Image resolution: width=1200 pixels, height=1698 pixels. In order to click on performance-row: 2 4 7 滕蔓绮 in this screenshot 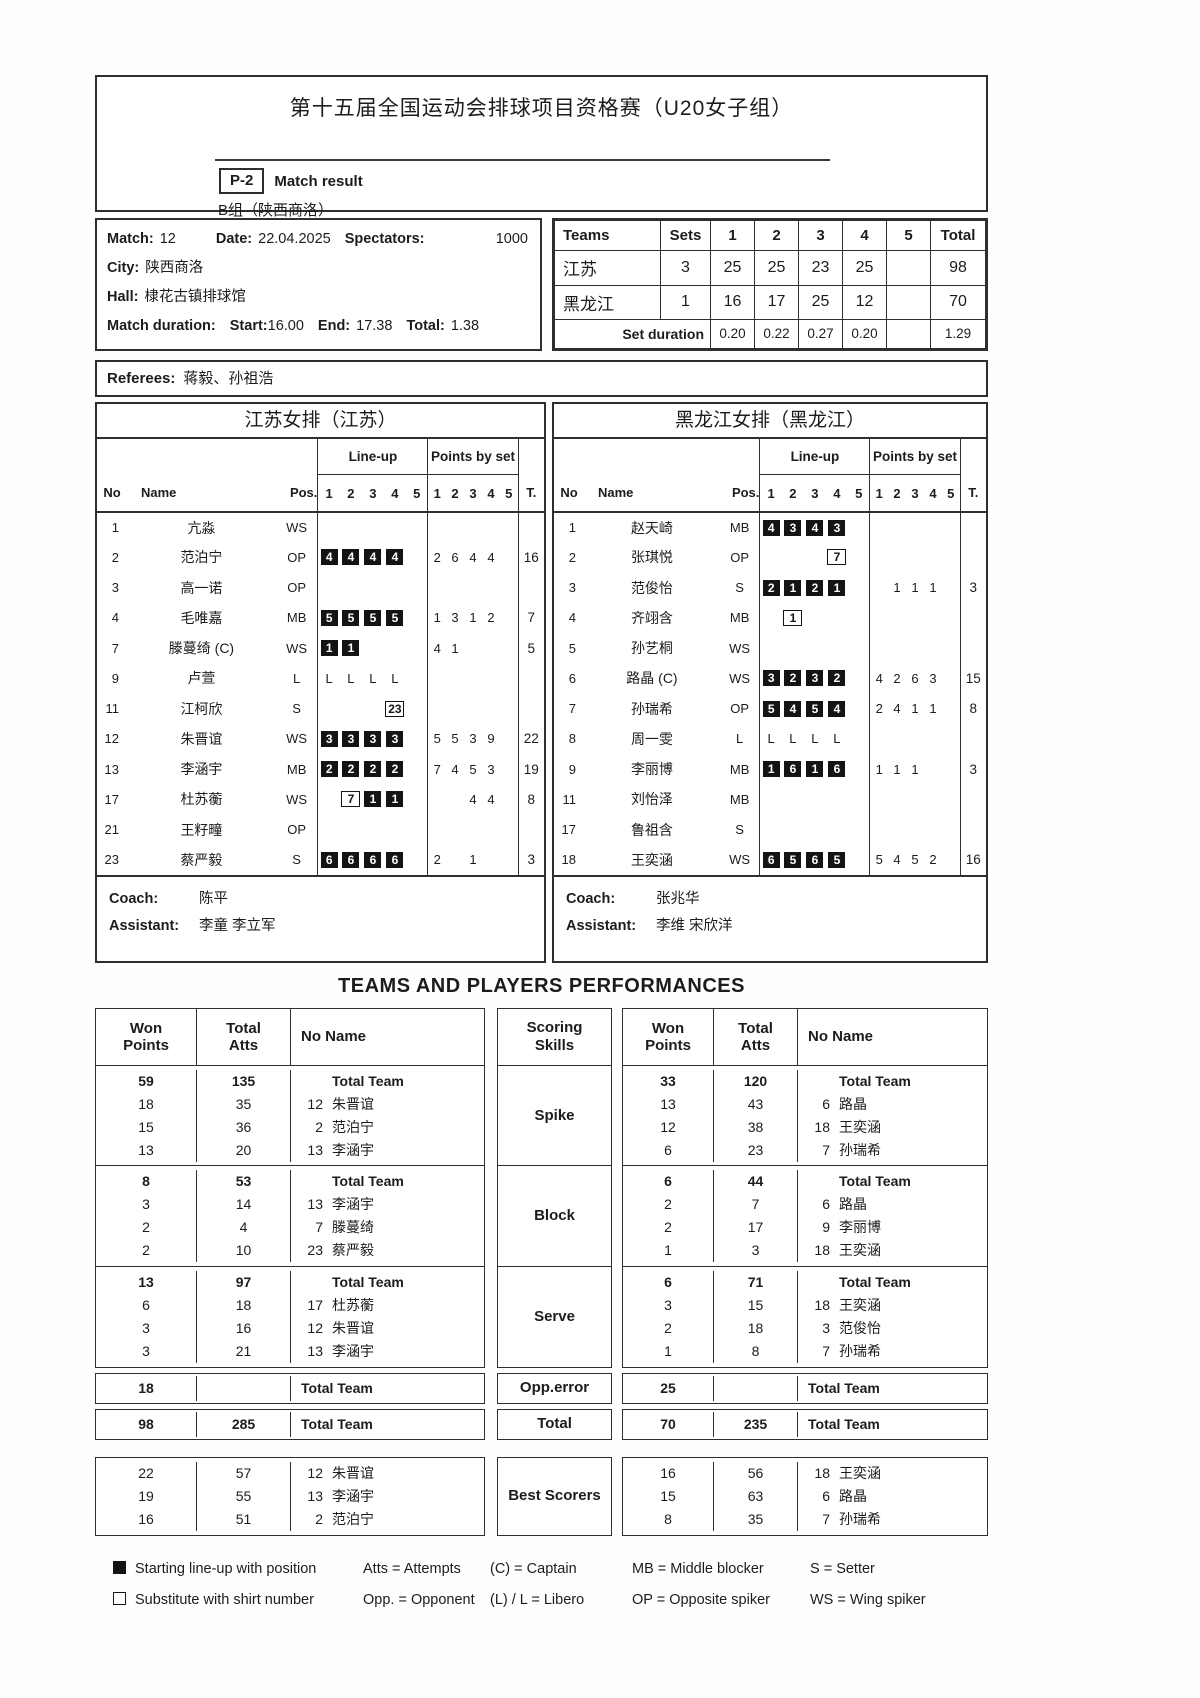, I will do `click(290, 1227)`.